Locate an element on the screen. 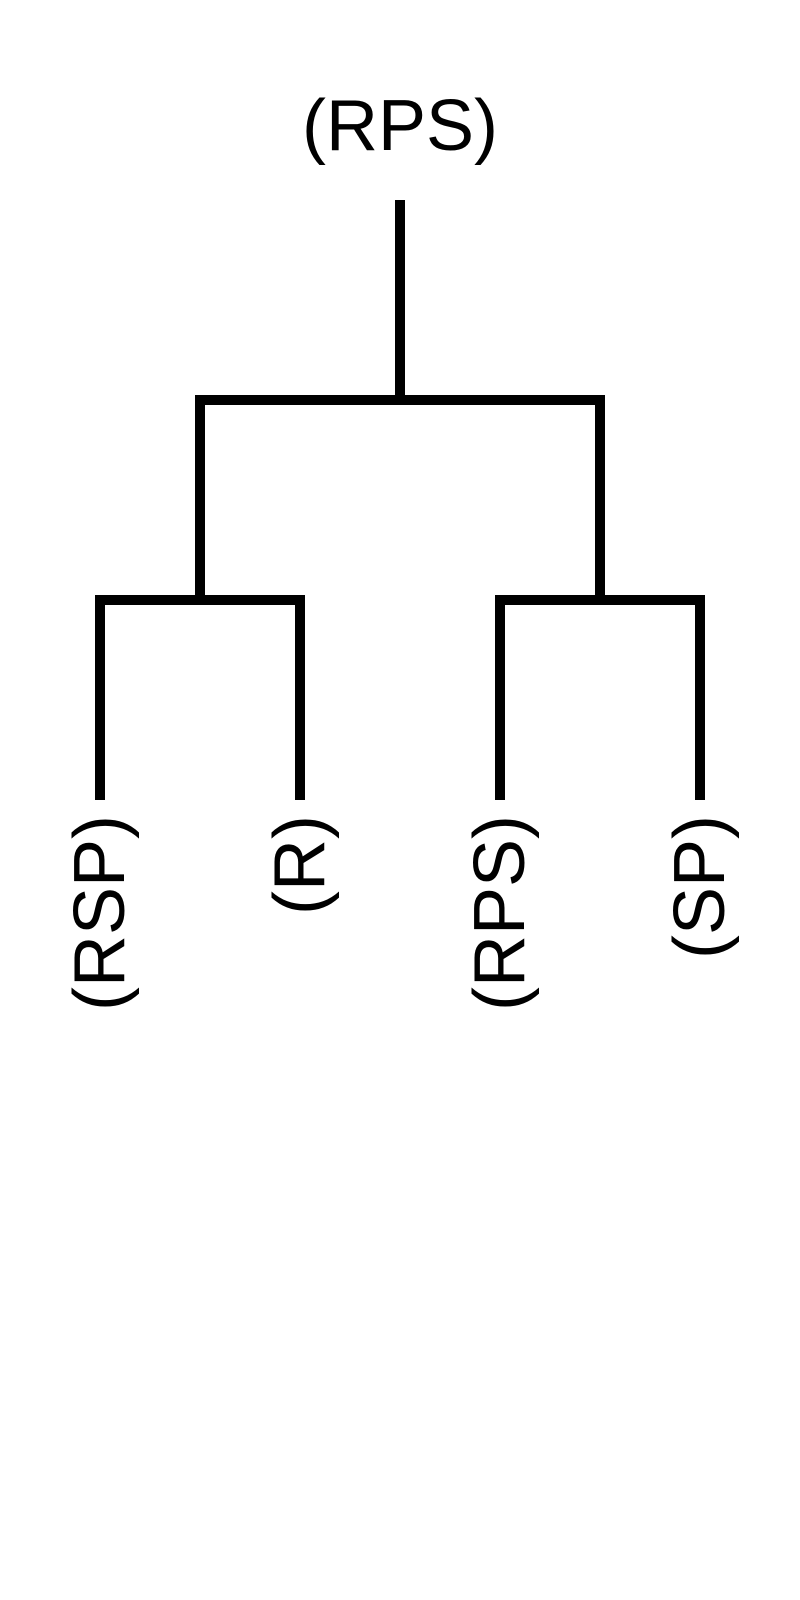 This screenshot has width=800, height=1600. leaf-label-rps: (RPS) is located at coordinates (500, 913).